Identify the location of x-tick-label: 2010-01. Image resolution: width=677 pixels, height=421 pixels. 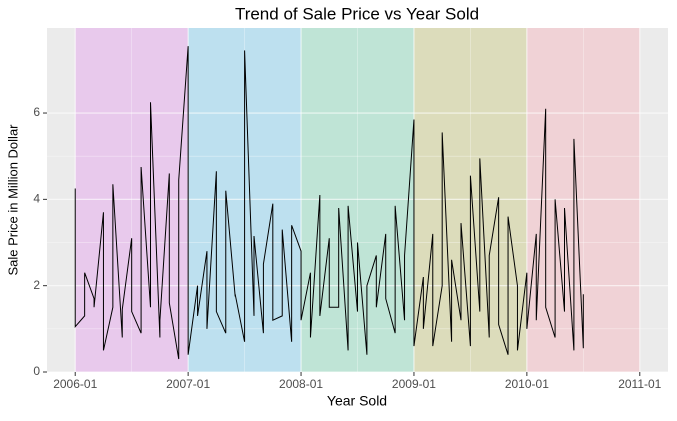
(527, 384).